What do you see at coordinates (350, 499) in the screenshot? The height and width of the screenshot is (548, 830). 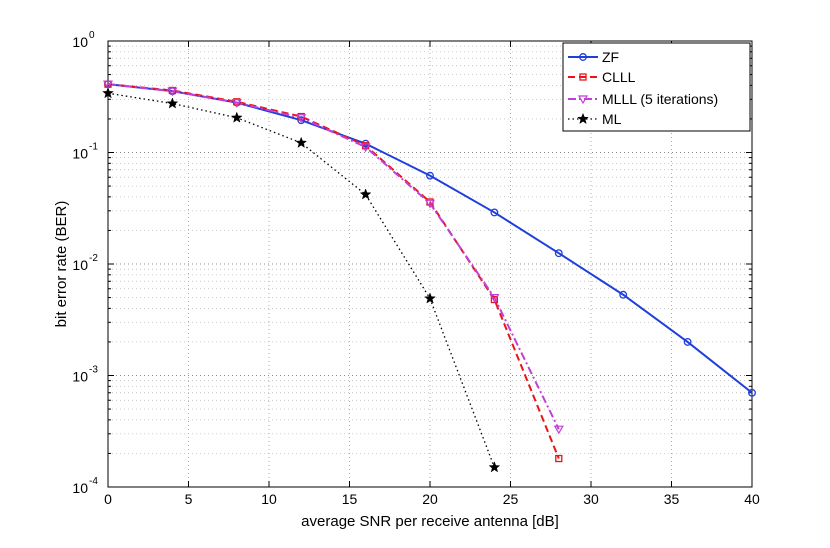 I see `x-tick-label: 15` at bounding box center [350, 499].